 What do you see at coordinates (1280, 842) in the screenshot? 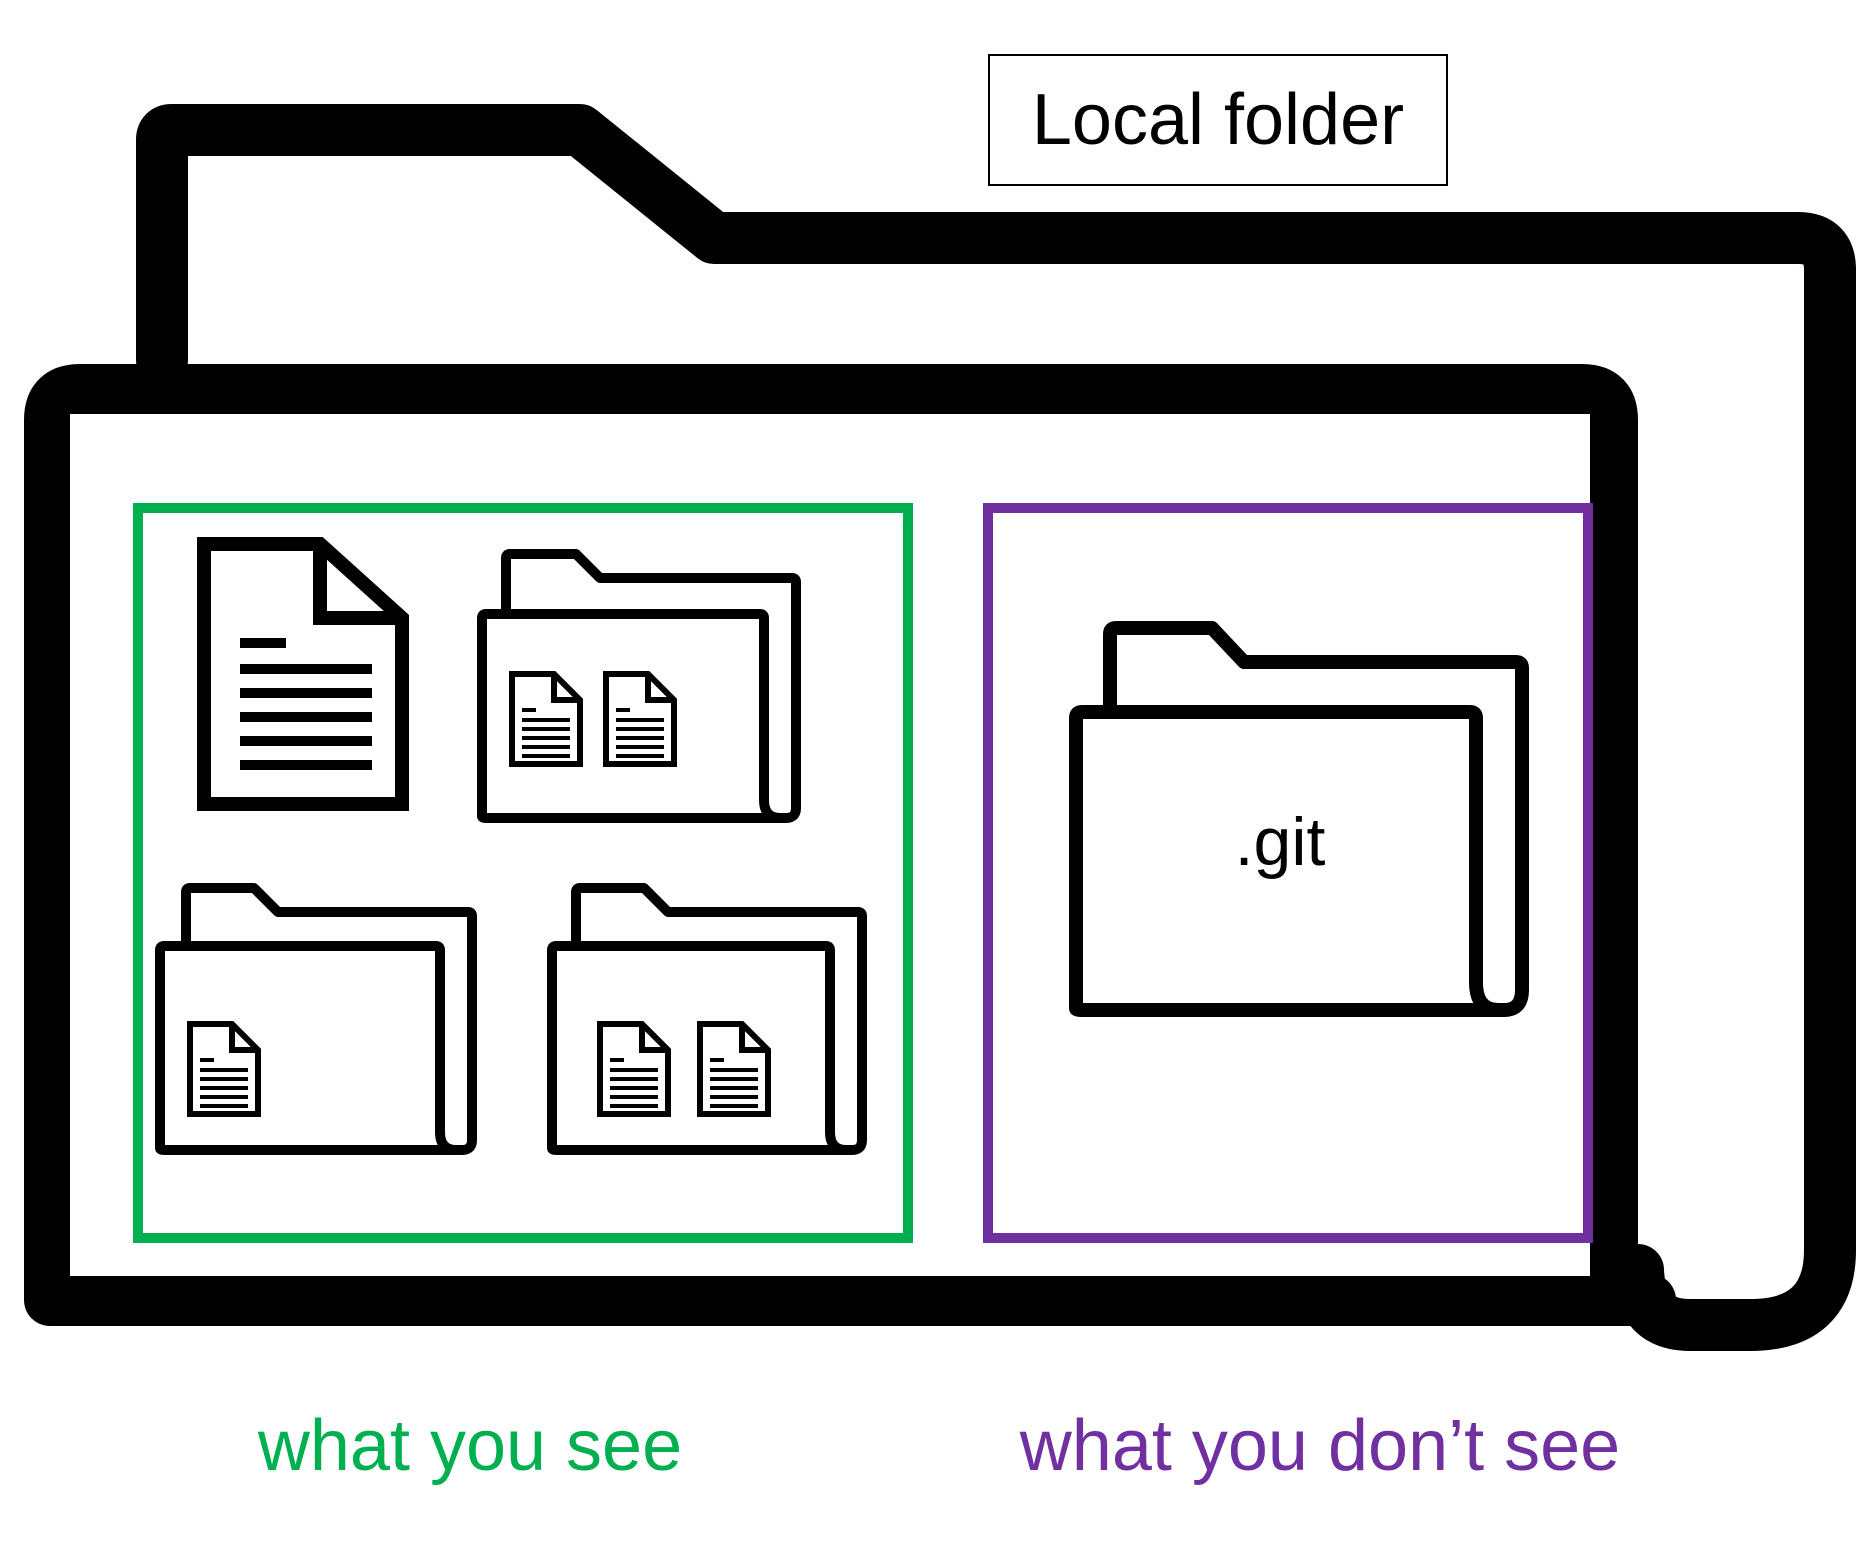
I see `git-folder-label: .git` at bounding box center [1280, 842].